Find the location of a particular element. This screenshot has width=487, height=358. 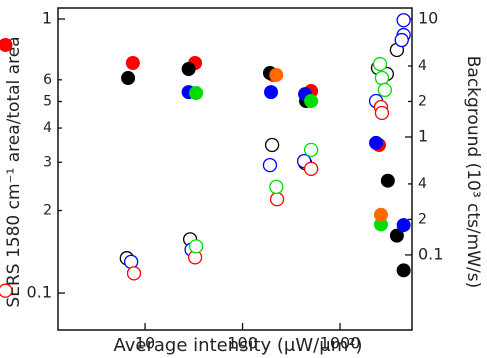

y-tick-label: 6 is located at coordinates (47, 80).